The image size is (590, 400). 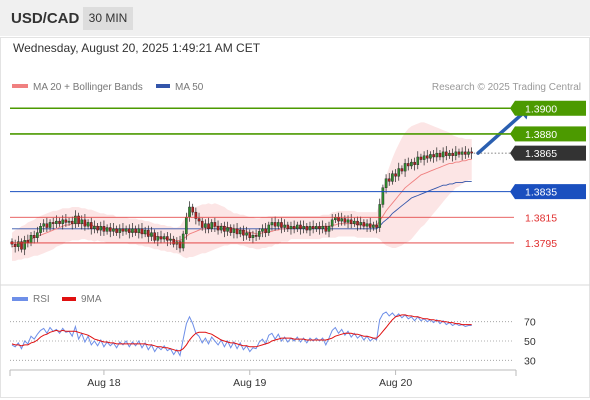 What do you see at coordinates (108, 18) in the screenshot?
I see `timeframe-button: 30 MIN` at bounding box center [108, 18].